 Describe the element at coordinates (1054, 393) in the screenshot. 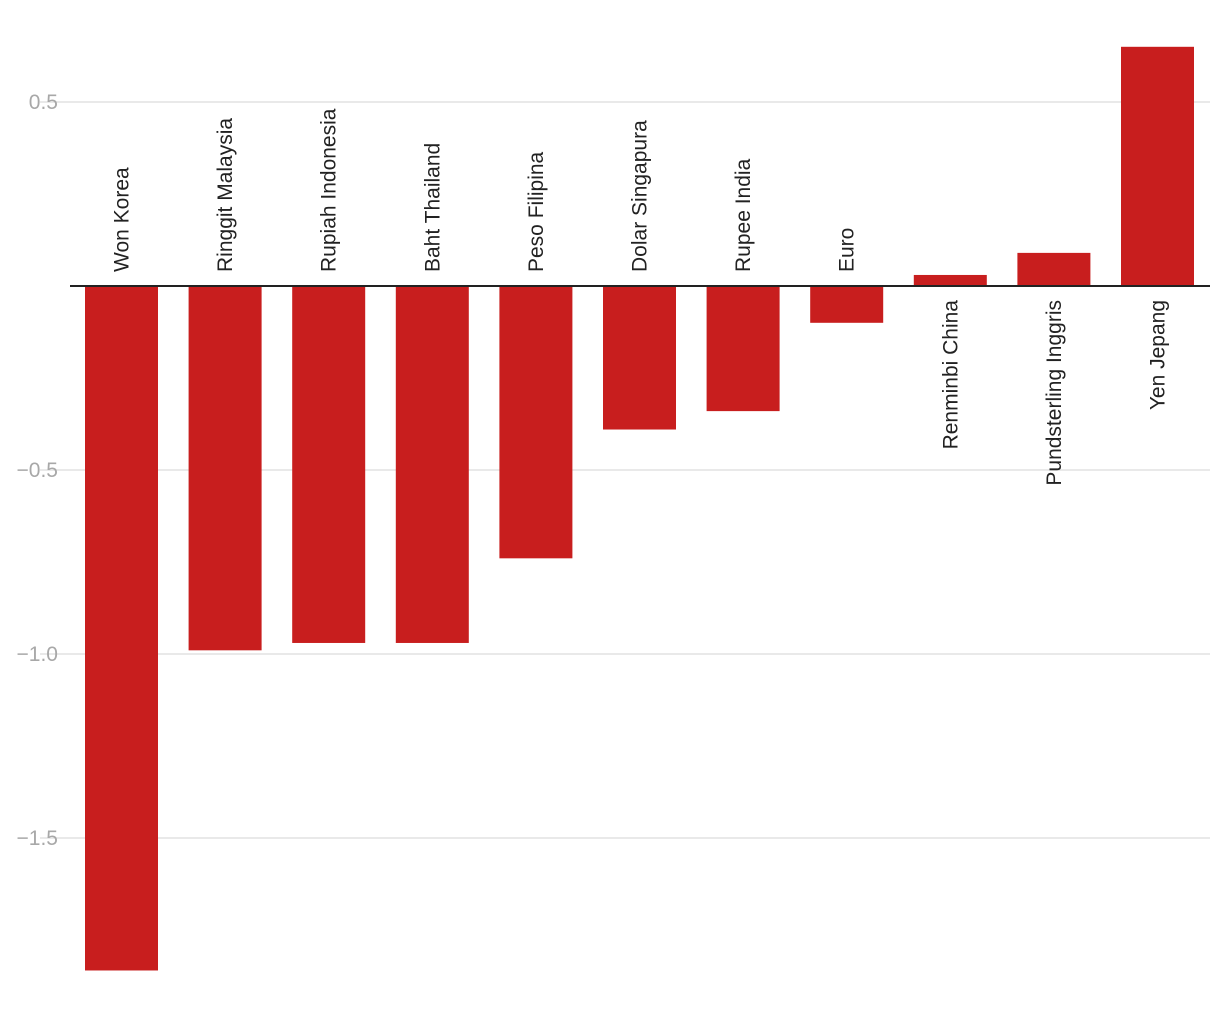

I see `category-label: Pundsterling Inggris` at that location.